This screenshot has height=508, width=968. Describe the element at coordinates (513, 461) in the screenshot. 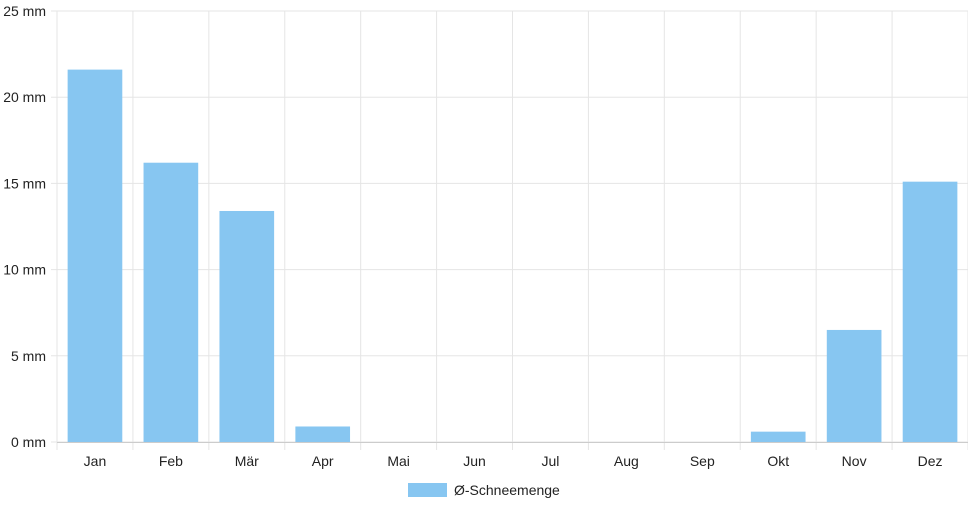

I see `x-tick-labels: Jan Feb Mär Apr Mai Jun Jul Aug Sep Okt Nov Dez` at that location.